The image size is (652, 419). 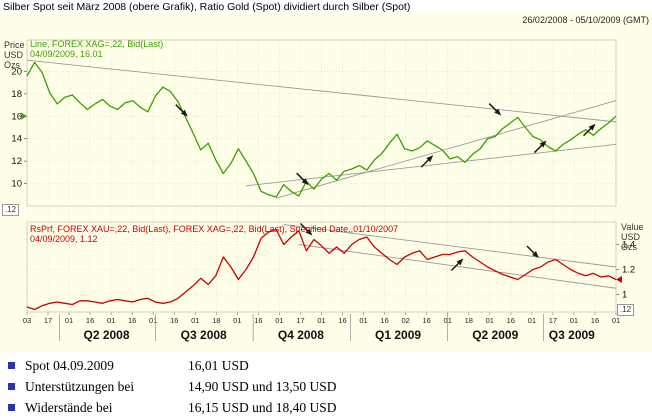 I want to click on summary-label: Unterstützungen bei, so click(x=80, y=386).